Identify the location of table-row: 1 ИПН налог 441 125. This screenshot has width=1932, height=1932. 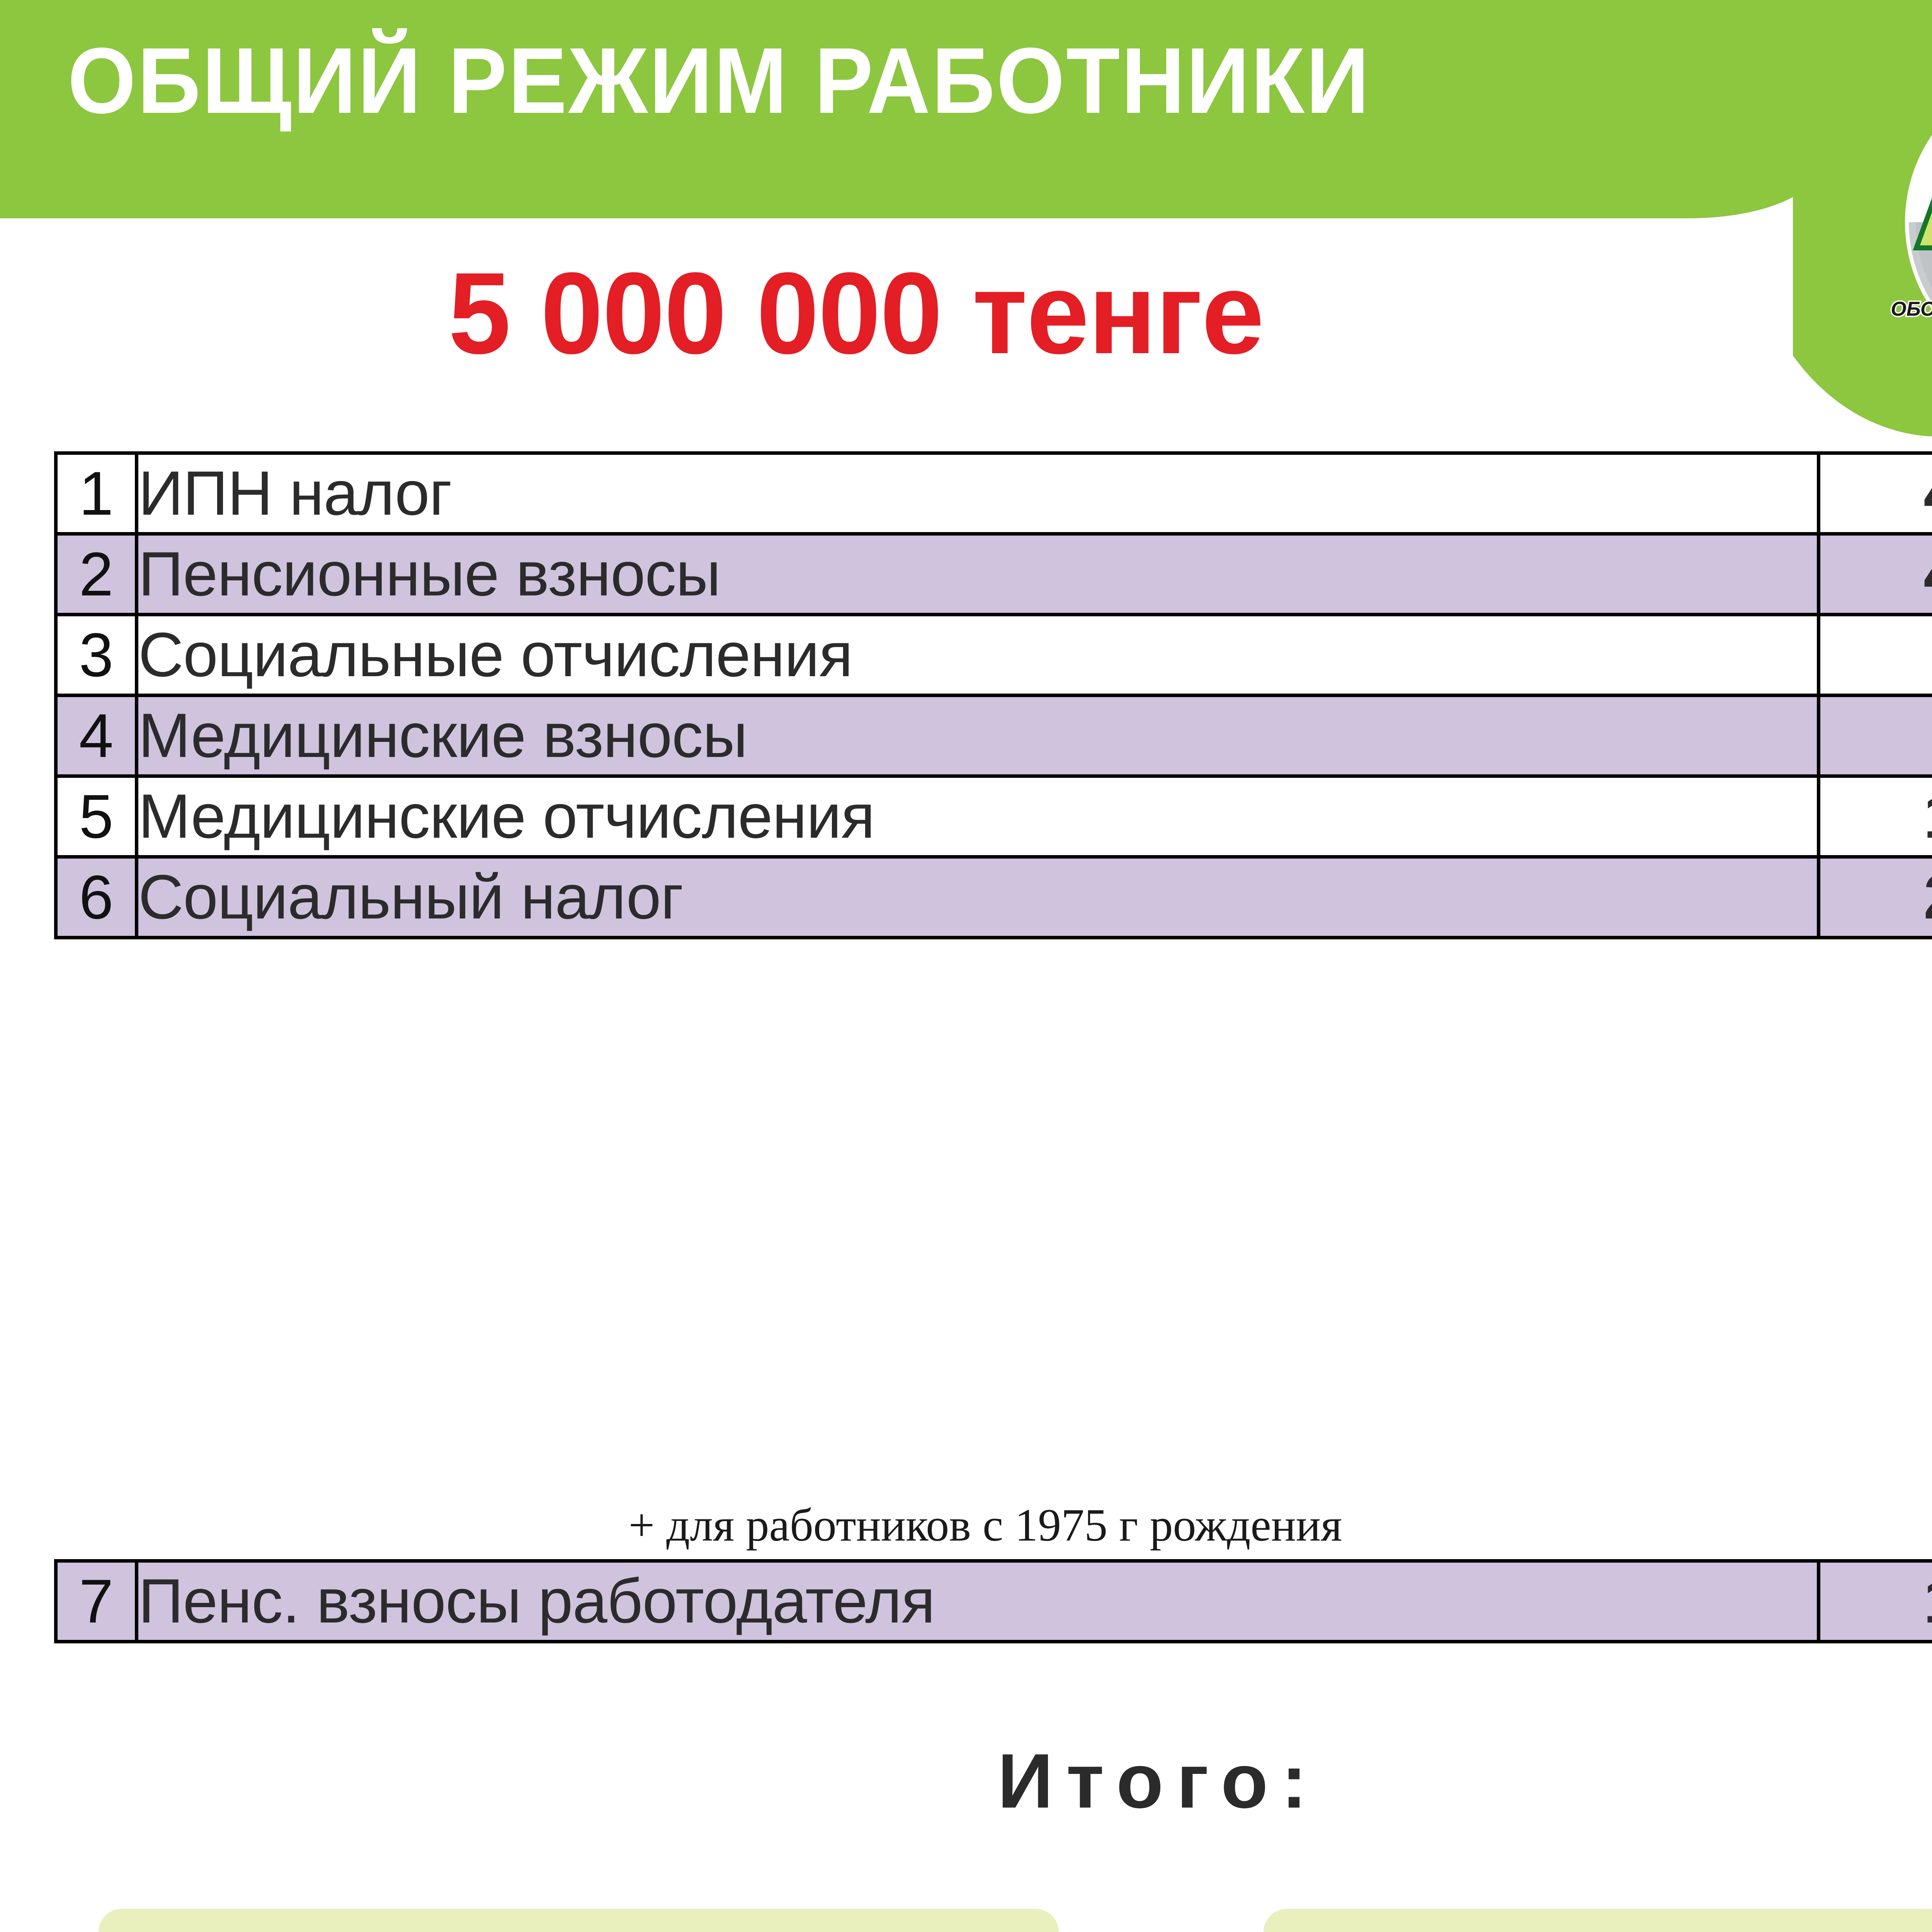
(993, 493).